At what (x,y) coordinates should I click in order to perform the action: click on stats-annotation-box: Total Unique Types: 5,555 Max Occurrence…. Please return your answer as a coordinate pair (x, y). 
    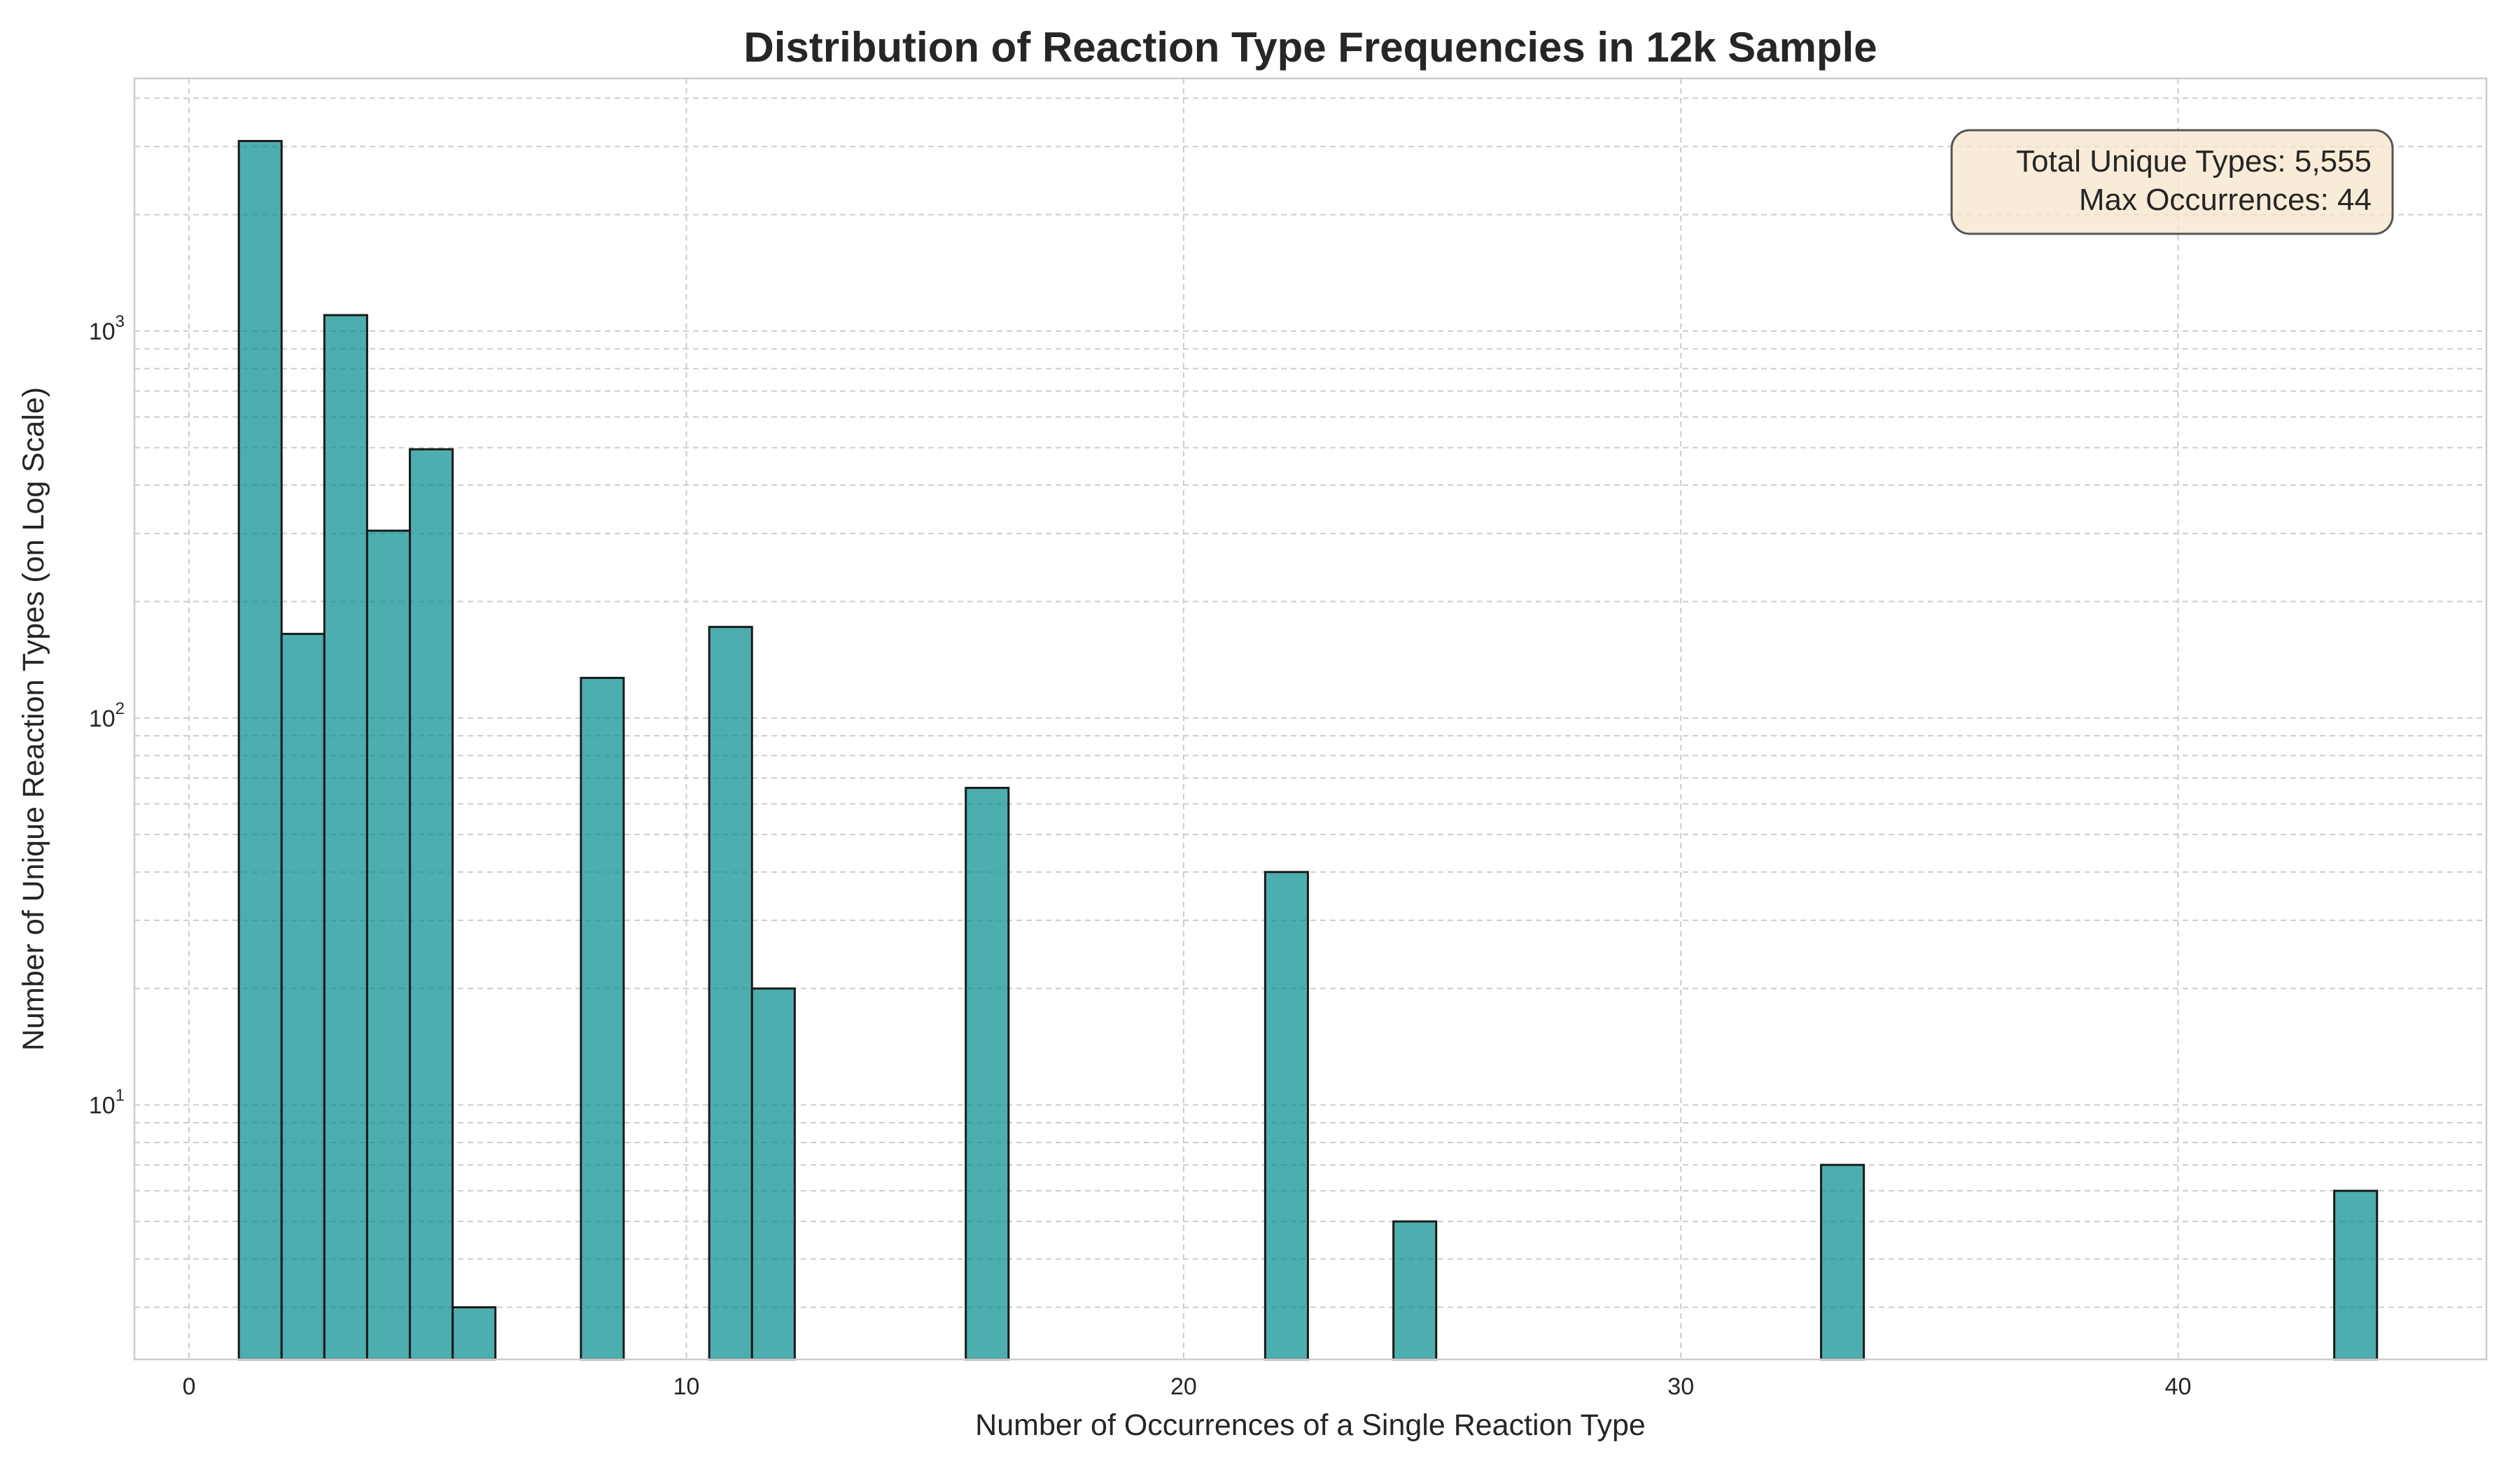
    Looking at the image, I should click on (2172, 182).